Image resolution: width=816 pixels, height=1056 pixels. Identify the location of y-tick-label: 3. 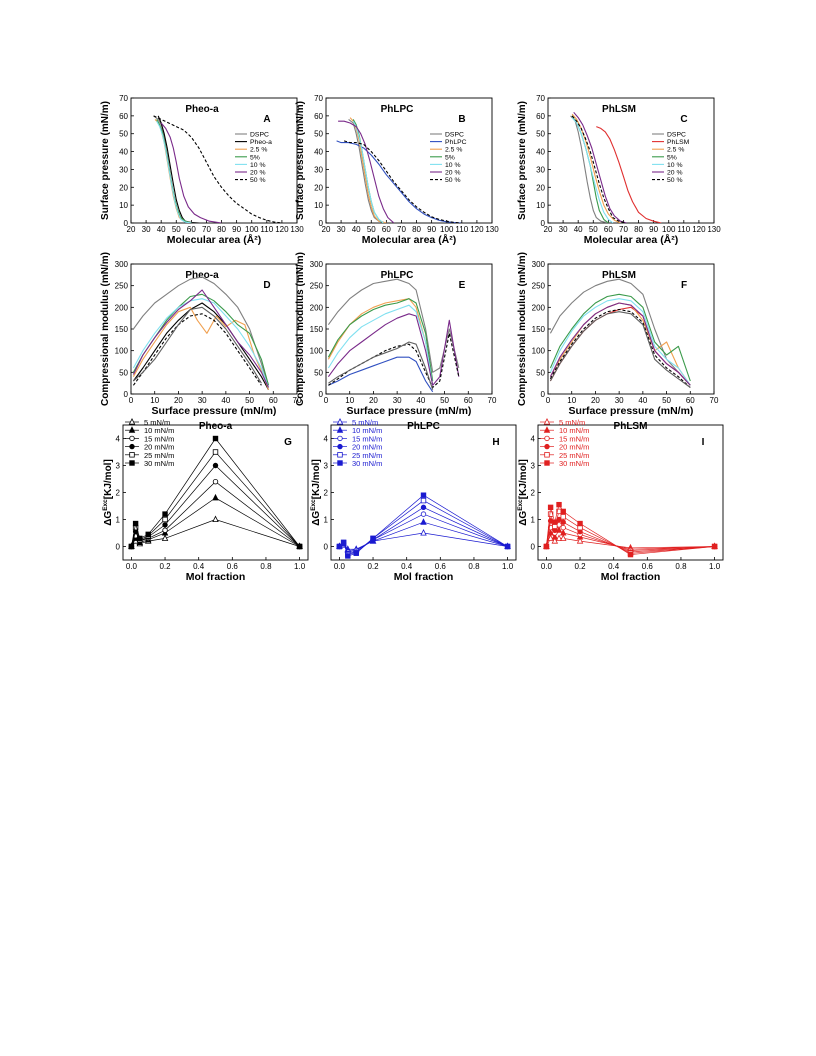
(533, 466).